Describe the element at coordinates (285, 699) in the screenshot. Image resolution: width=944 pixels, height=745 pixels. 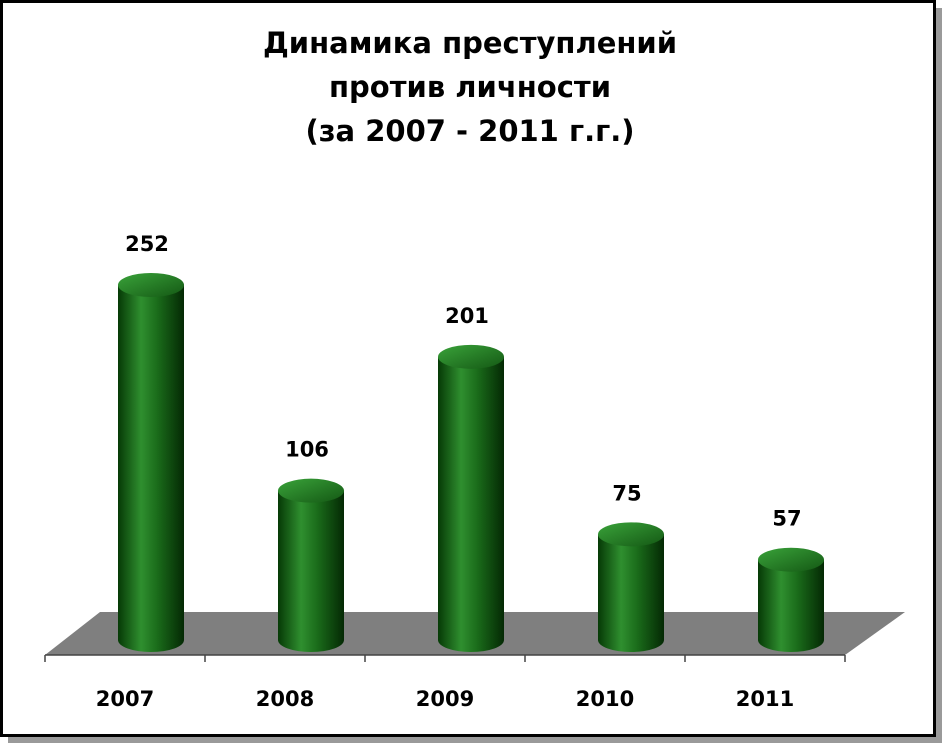
I see `x-tick-label: 2008` at that location.